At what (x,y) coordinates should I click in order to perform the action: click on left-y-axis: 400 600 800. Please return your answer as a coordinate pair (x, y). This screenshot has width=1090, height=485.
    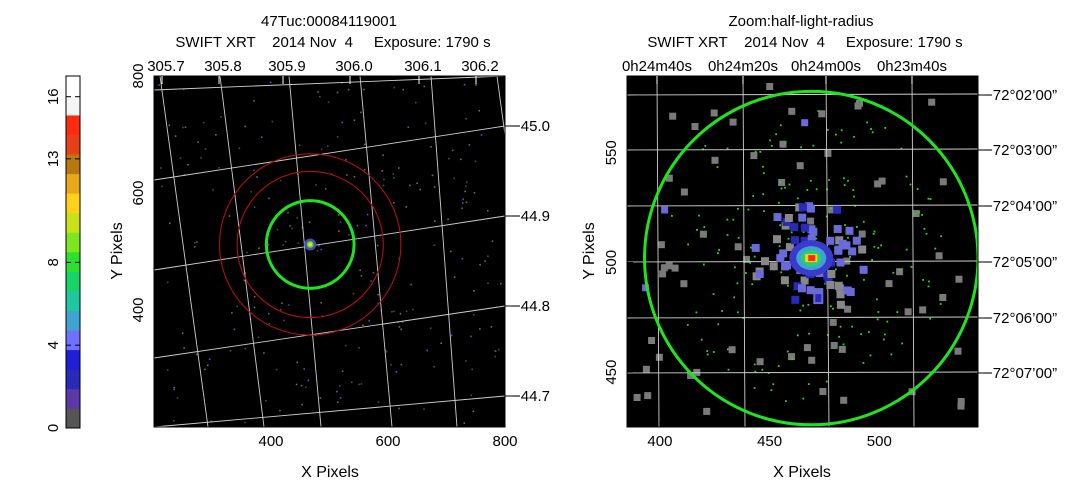
    Looking at the image, I should click on (145, 193).